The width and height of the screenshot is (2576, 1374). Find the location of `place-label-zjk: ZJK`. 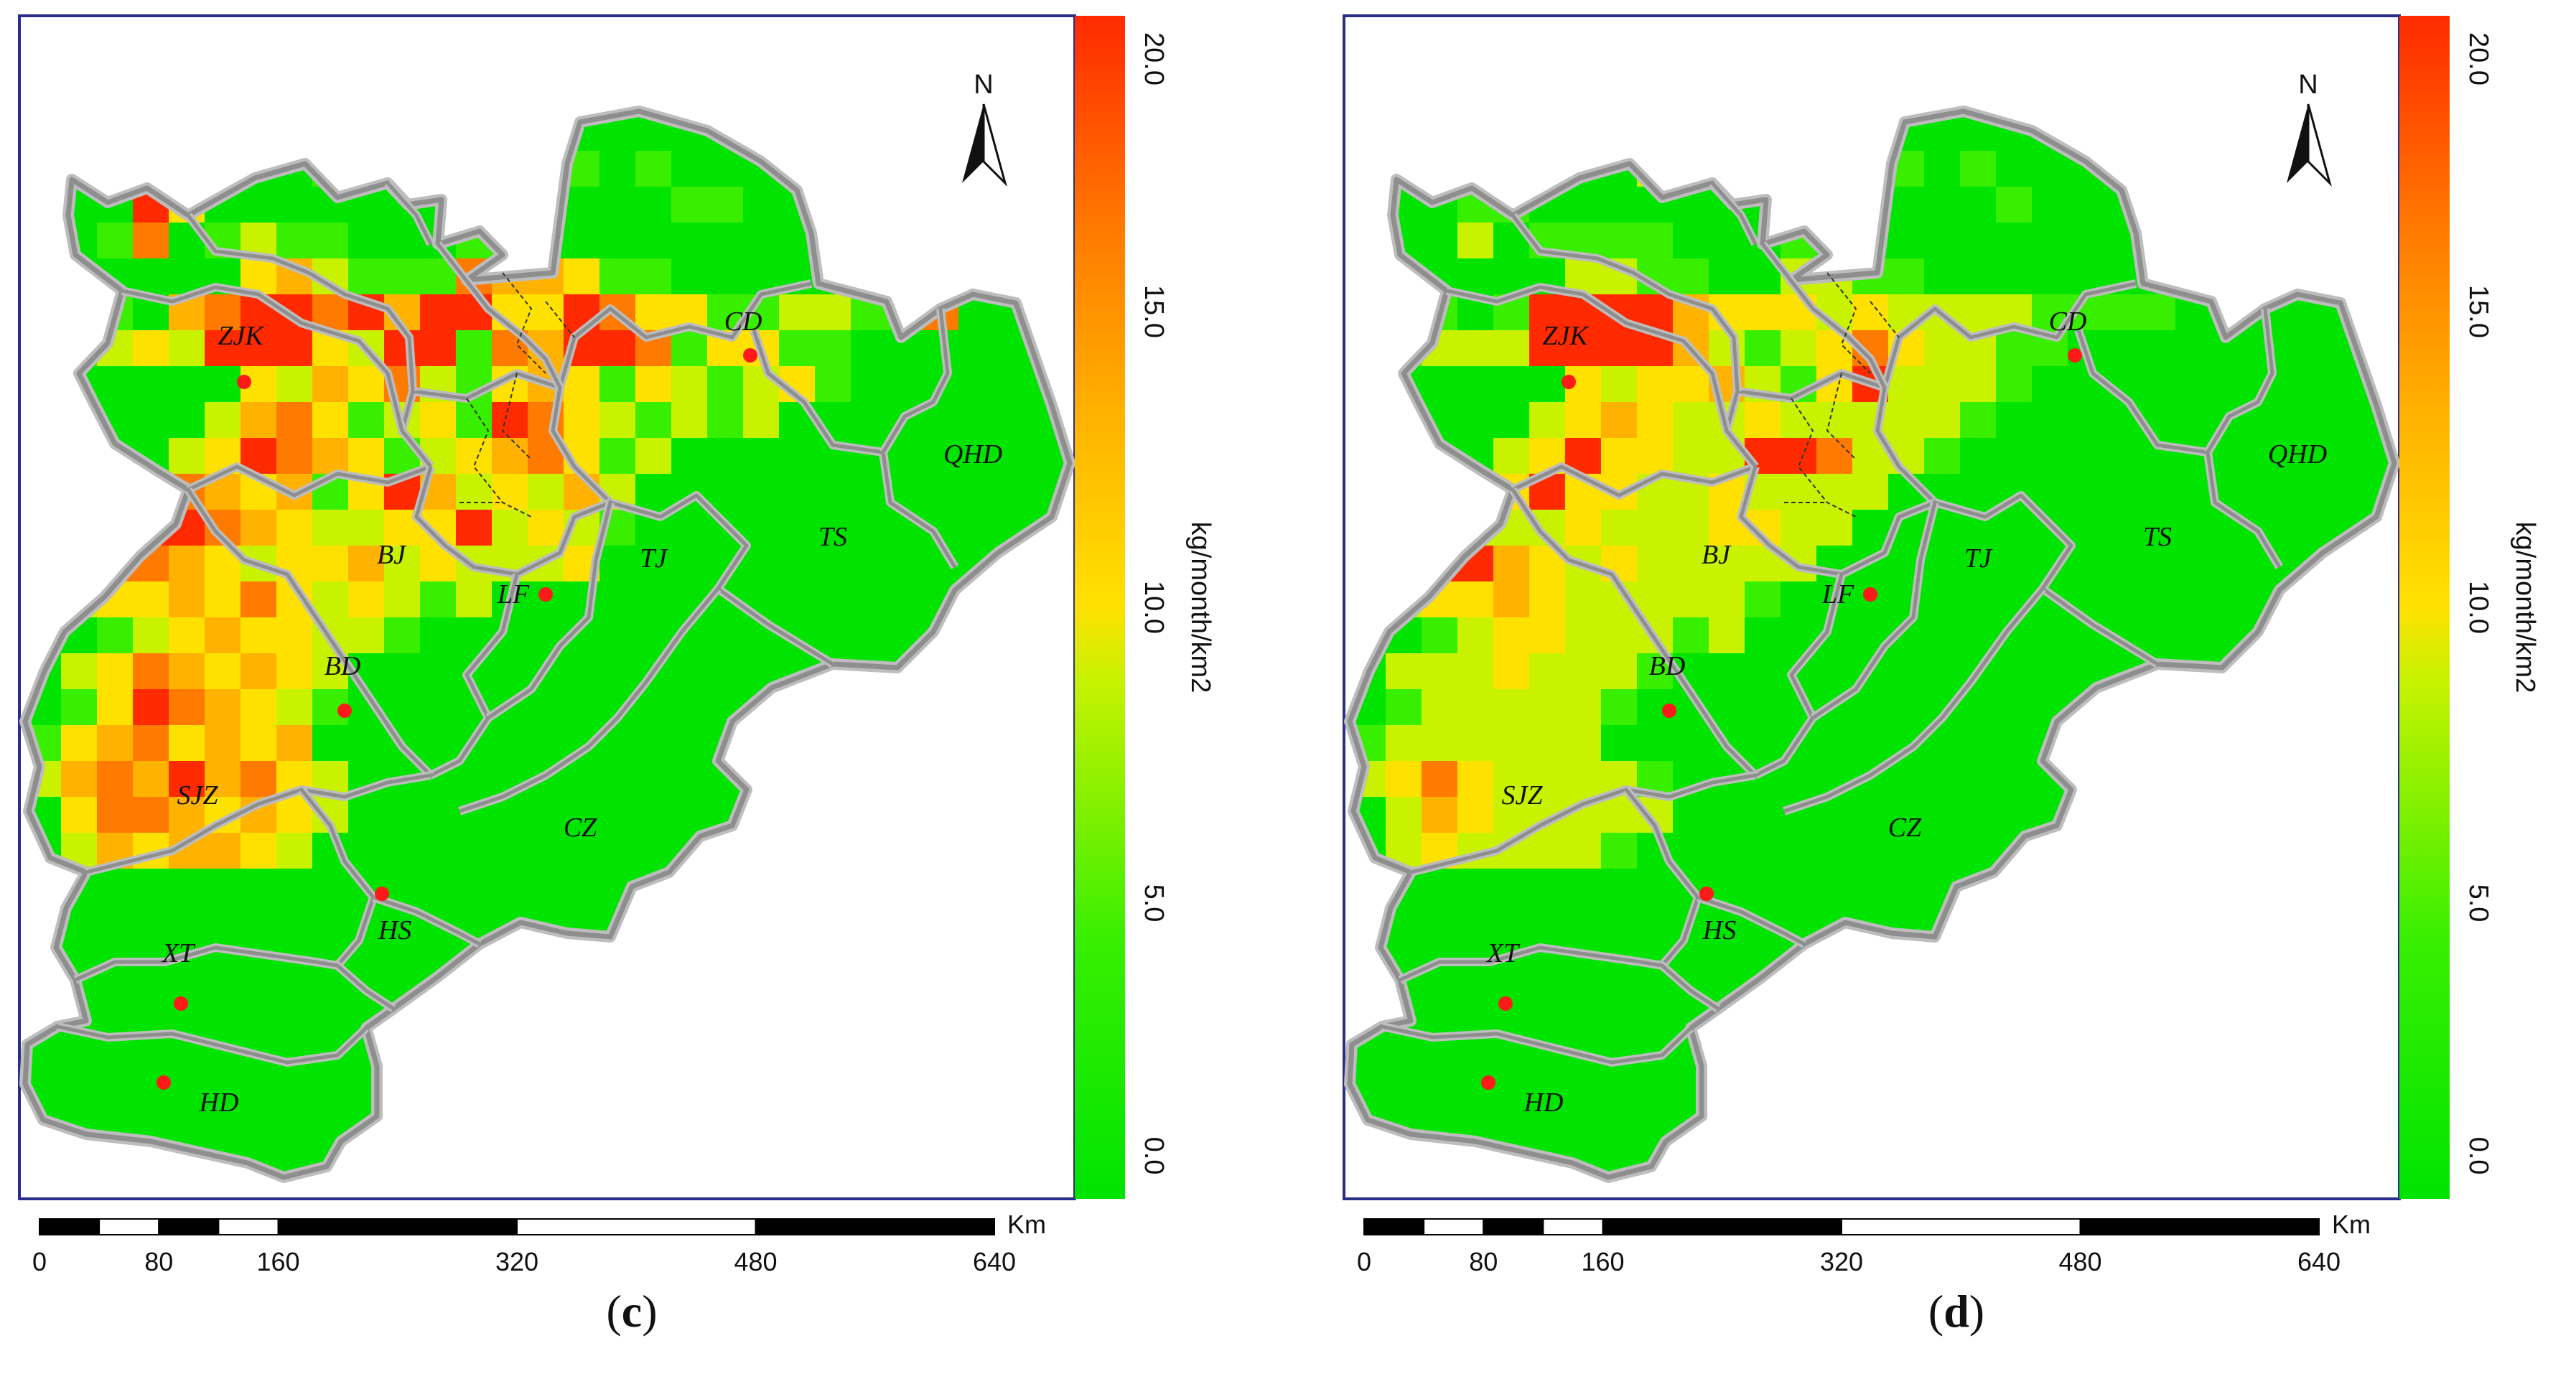

place-label-zjk: ZJK is located at coordinates (1565, 336).